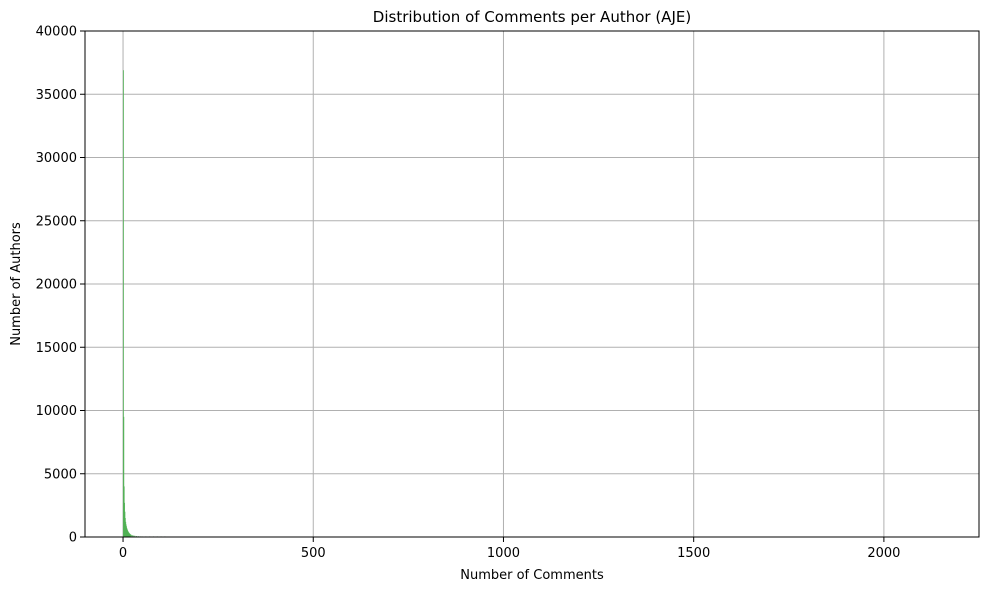 Image resolution: width=989 pixels, height=595 pixels. I want to click on x-tick-label: 1500, so click(693, 553).